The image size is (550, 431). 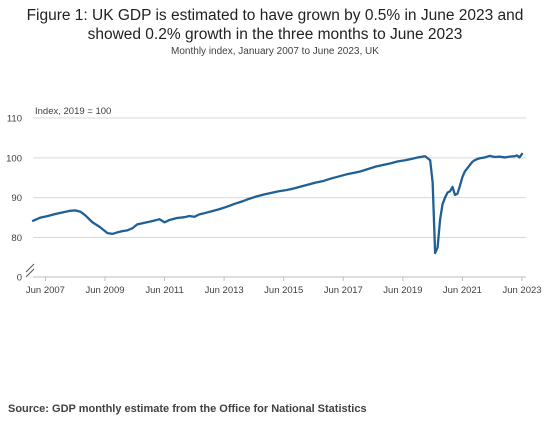 I want to click on y-tick-label-80: 80, so click(x=16, y=238).